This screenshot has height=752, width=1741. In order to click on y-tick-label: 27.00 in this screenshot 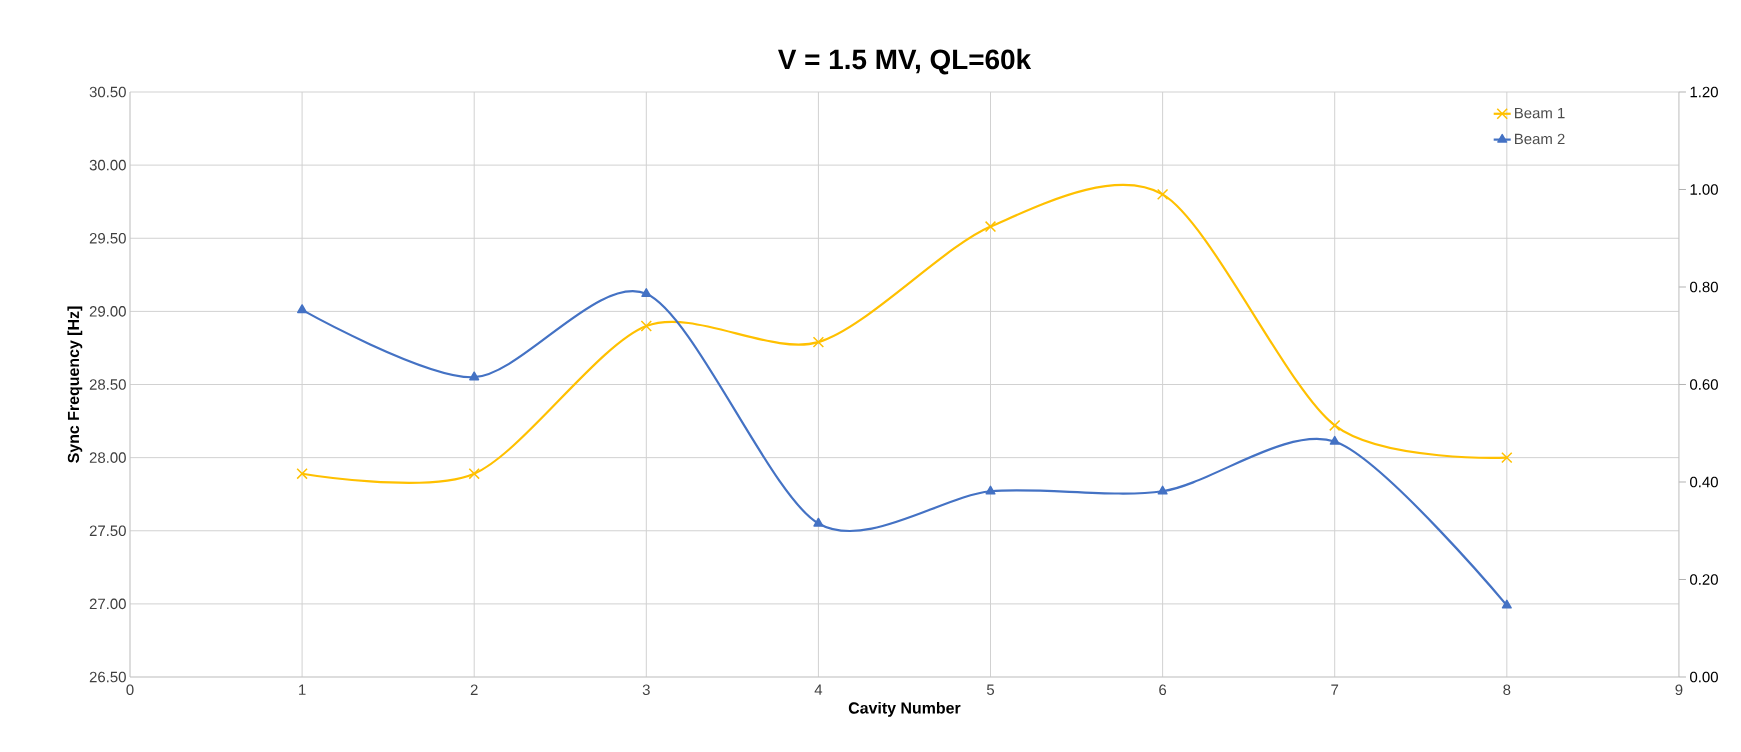, I will do `click(107, 604)`.